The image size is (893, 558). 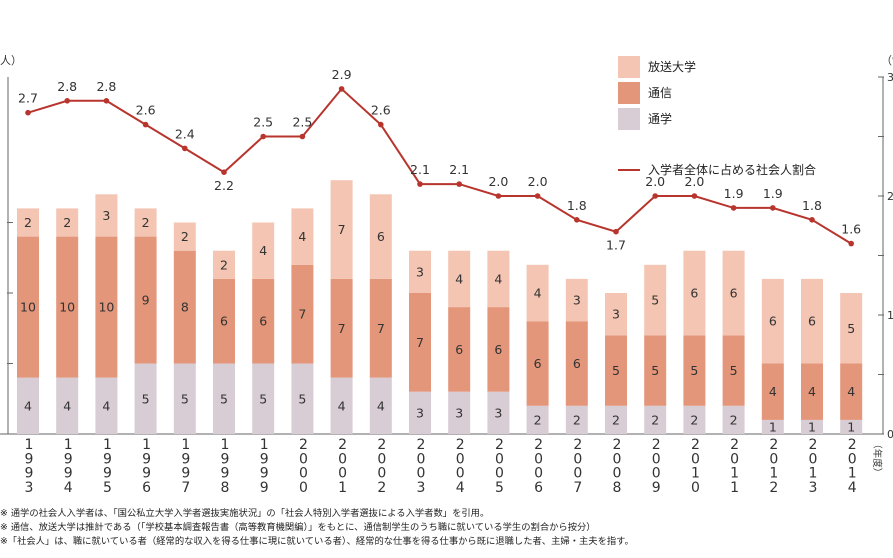 I want to click on x-axis-suffix: ）, so click(x=877, y=473).